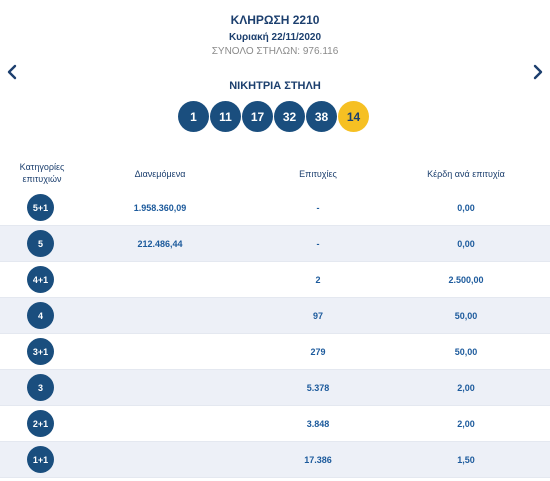 The image size is (550, 481). What do you see at coordinates (275, 20) in the screenshot?
I see `draw-title: ΚΛΗΡΩΣΗ 2210` at bounding box center [275, 20].